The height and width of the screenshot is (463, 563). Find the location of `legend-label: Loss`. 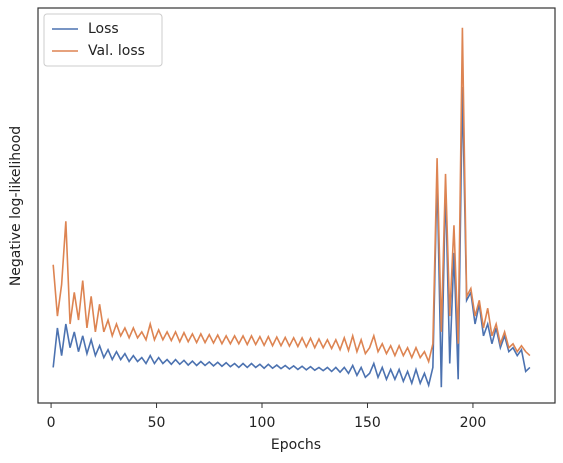

legend-label: Loss is located at coordinates (103, 29).